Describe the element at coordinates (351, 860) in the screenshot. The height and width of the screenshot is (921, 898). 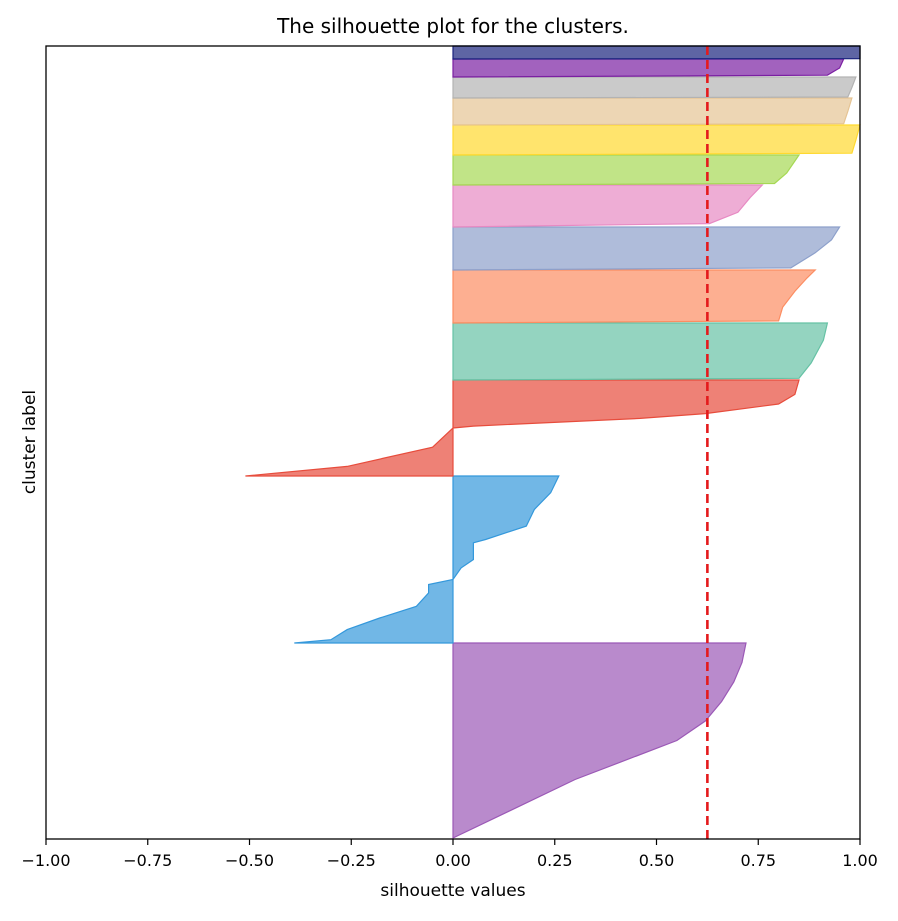
I see `x-tick-label-3: −0.25` at that location.